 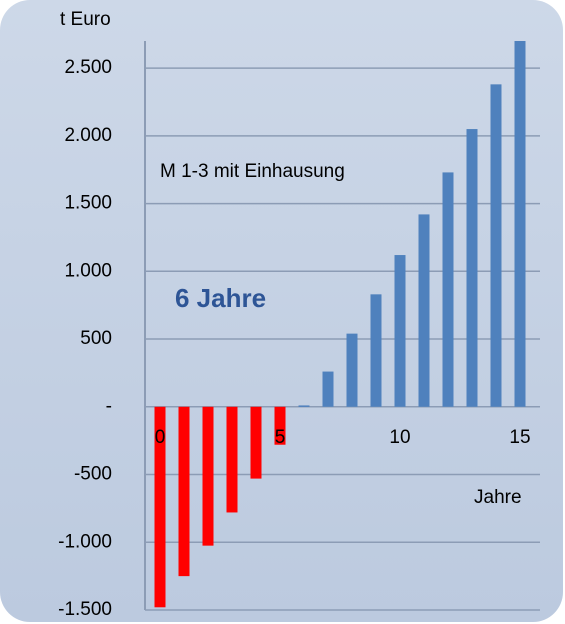 What do you see at coordinates (280, 437) in the screenshot?
I see `x-tick-label: 5` at bounding box center [280, 437].